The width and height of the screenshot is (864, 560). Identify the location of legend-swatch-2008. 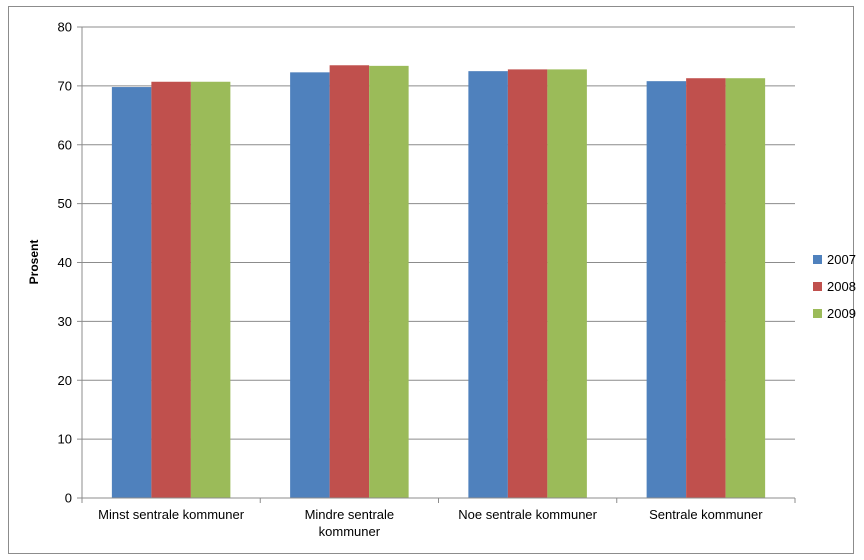
(817, 286).